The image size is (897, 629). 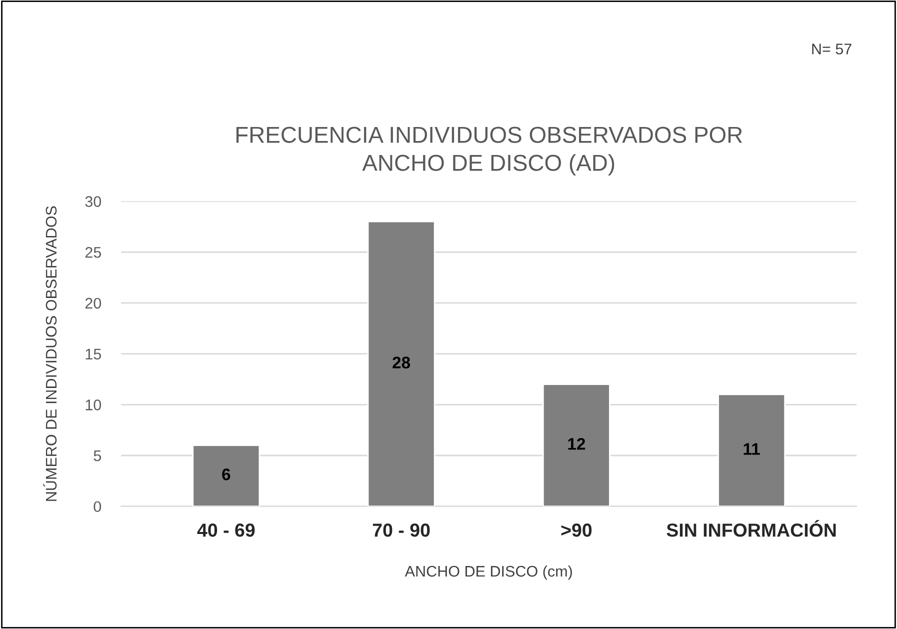 I want to click on y-axis-title: NÚMERO DE INDIVIDUOS OBSERVADOS, so click(x=50, y=353).